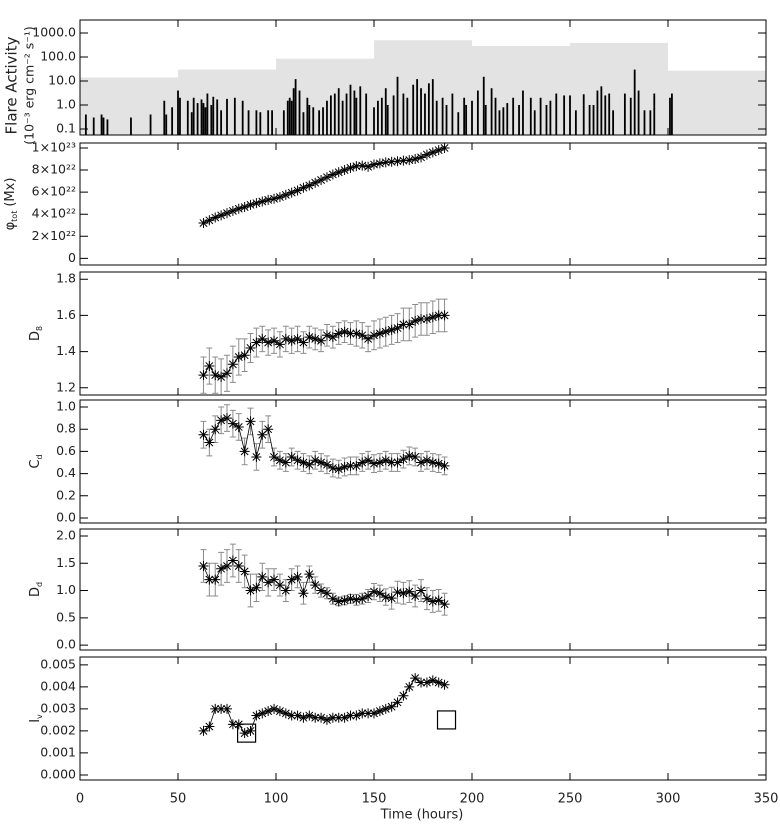 This screenshot has height=825, width=780. What do you see at coordinates (39, 716) in the screenshot?
I see `y-axis-subscript: v` at bounding box center [39, 716].